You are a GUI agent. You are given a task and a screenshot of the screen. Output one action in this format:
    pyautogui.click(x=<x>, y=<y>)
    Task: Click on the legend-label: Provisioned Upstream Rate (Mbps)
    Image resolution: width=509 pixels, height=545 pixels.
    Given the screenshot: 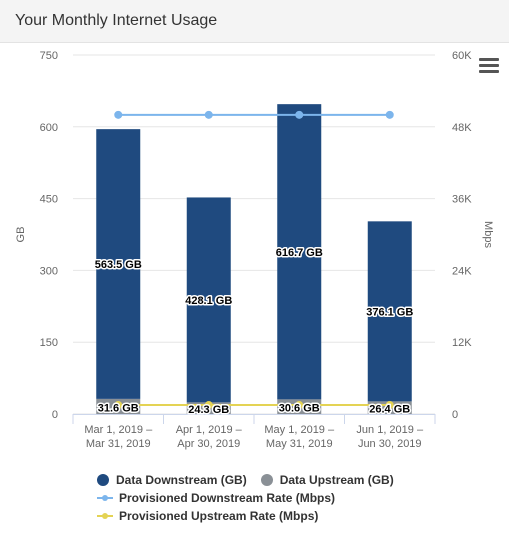 What is the action you would take?
    pyautogui.click(x=219, y=516)
    